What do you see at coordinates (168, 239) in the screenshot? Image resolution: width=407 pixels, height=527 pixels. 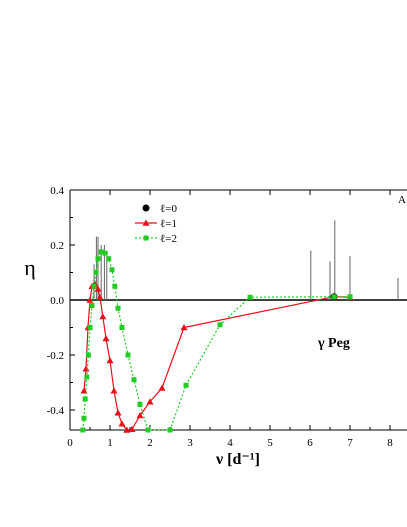 I see `legend-label: ℓ=2` at bounding box center [168, 239].